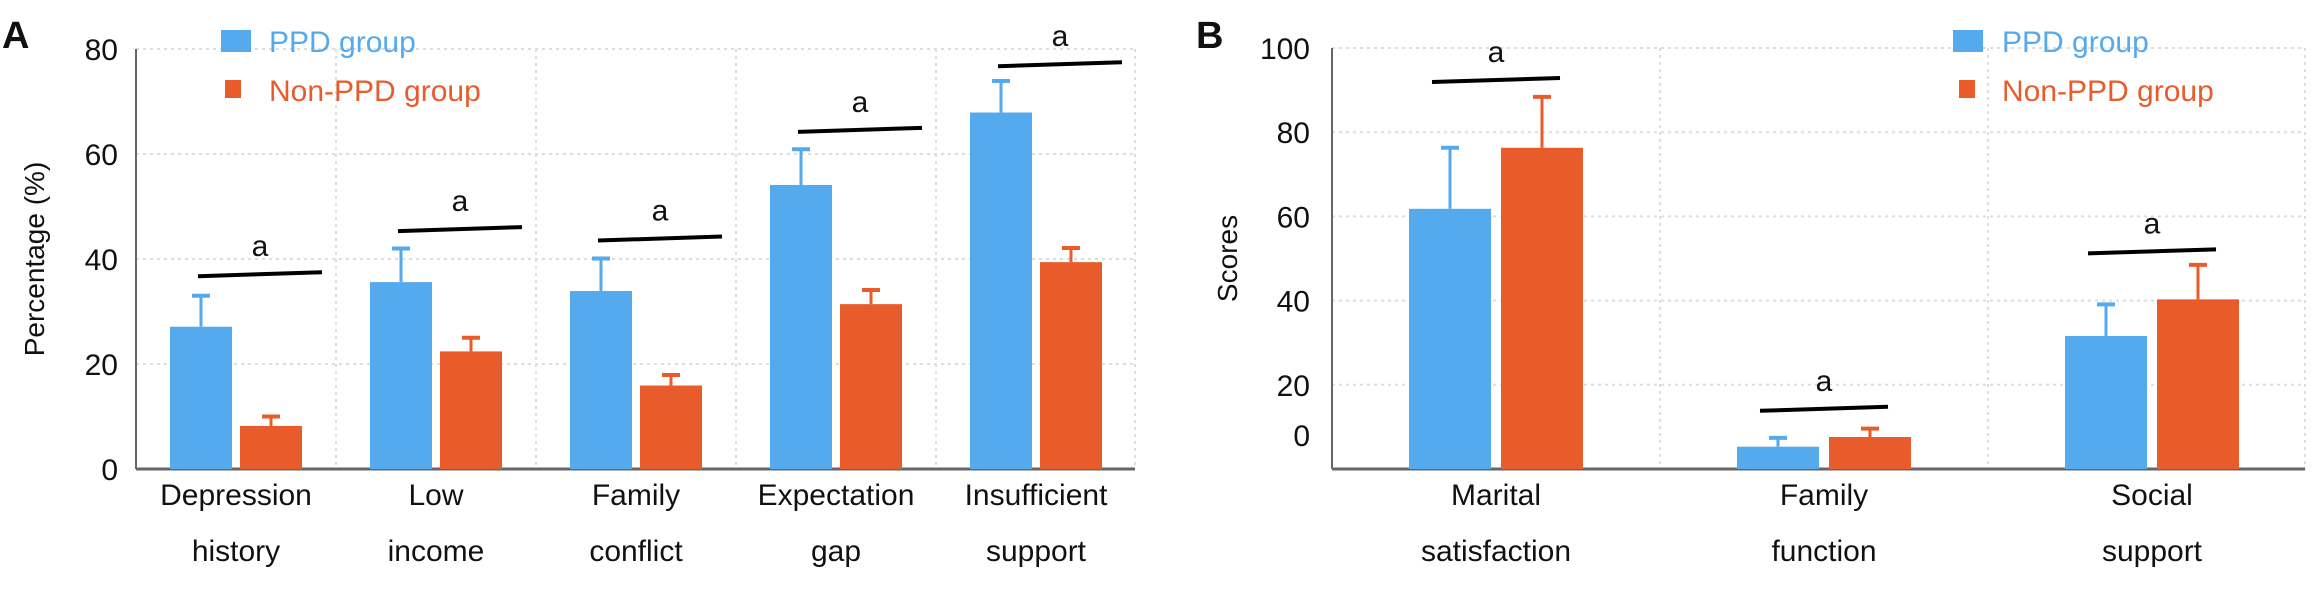  What do you see at coordinates (435, 495) in the screenshot?
I see `x-tick-label: Low` at bounding box center [435, 495].